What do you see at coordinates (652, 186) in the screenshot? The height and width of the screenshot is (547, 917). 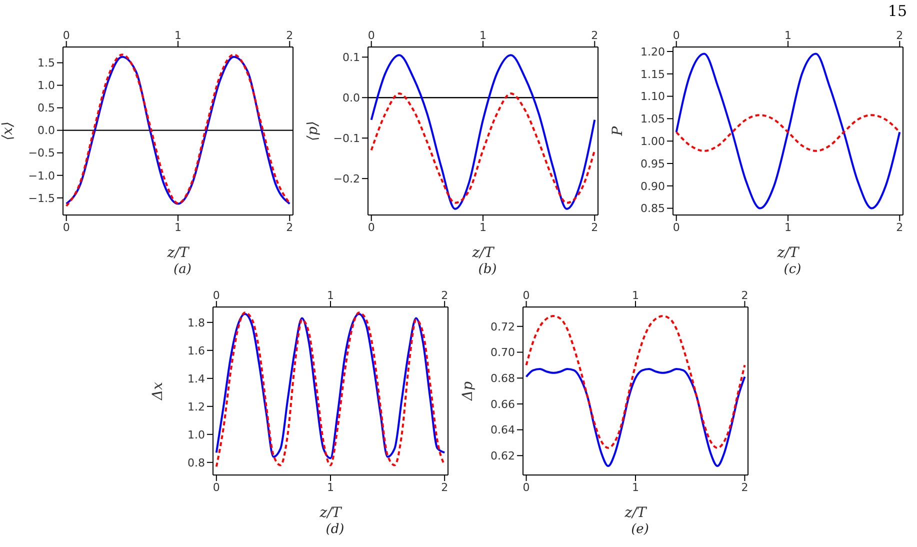 I see `y-tick-label: 0.90` at bounding box center [652, 186].